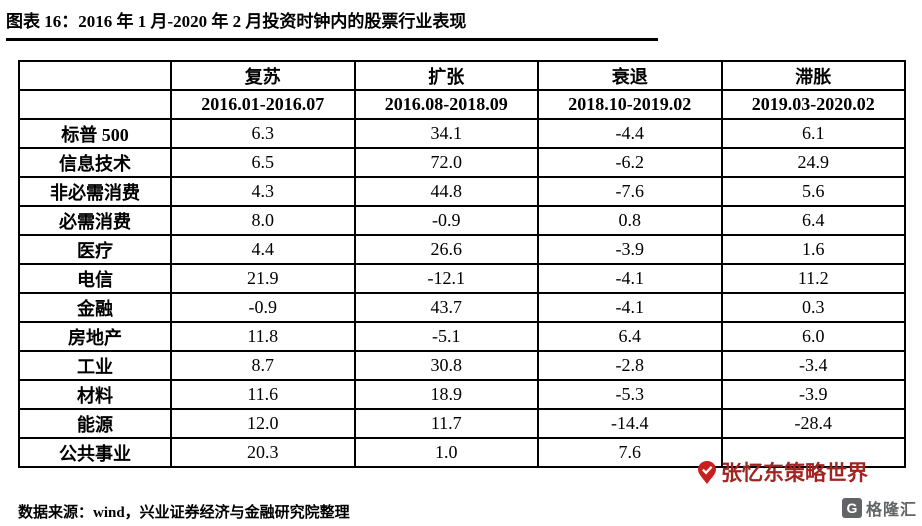 This screenshot has width=922, height=526. I want to click on table-cell: 8.0, so click(263, 220).